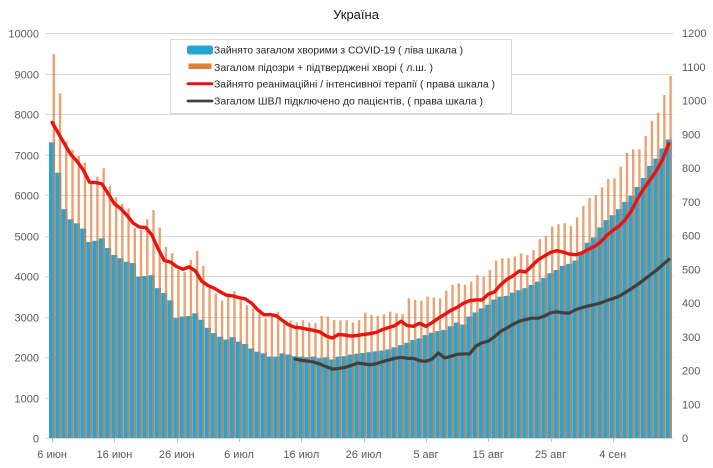  What do you see at coordinates (691, 405) in the screenshot?
I see `y-right-tick-label: 100` at bounding box center [691, 405].